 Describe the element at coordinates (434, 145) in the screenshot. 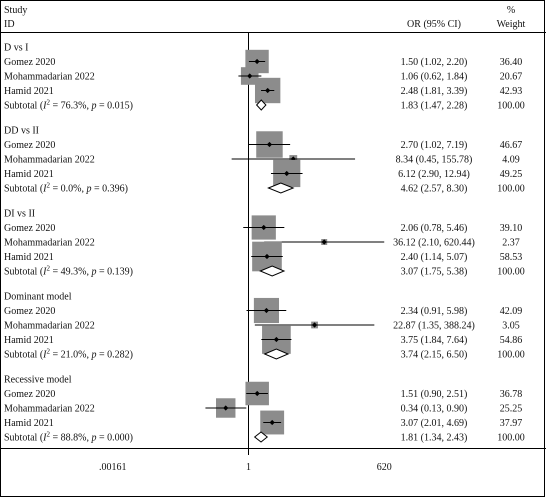

I see `or-ci-value: 2.70 (1.02, 7.19)` at that location.